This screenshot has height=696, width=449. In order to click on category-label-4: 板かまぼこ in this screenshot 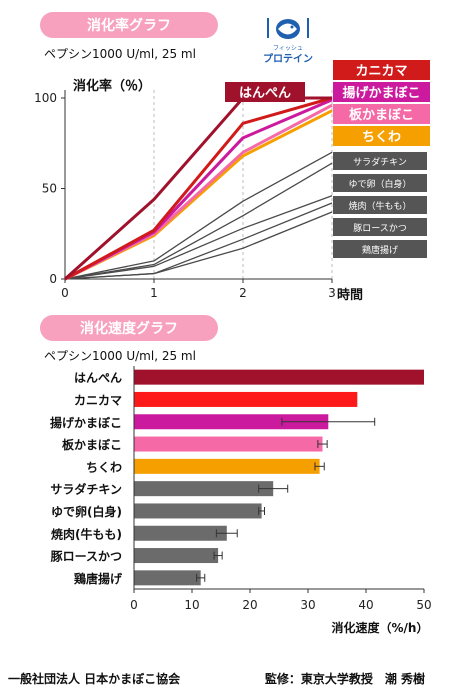, I will do `click(92, 444)`.